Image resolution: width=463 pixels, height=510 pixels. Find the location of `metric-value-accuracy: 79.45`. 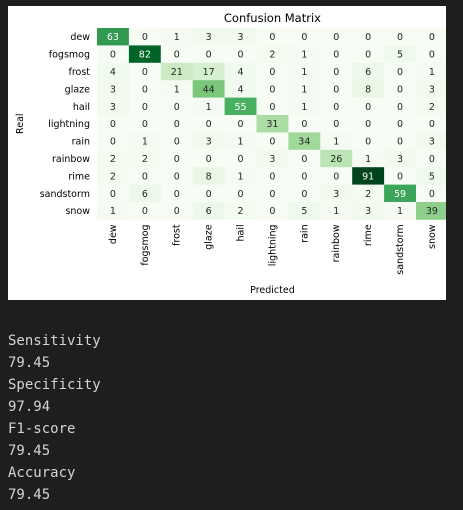

metric-value-accuracy: 79.45 is located at coordinates (29, 495).